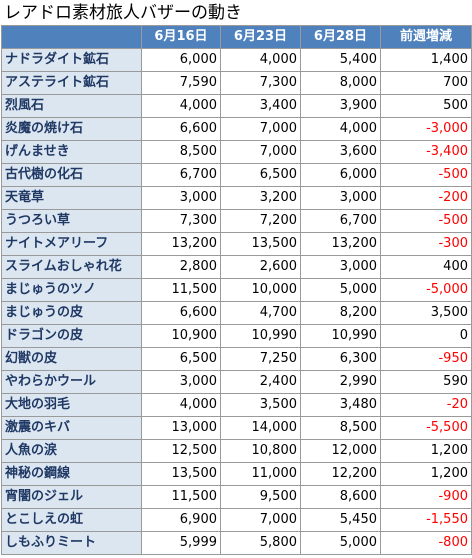  I want to click on header-row: 6月16日 6月23日 6月28日 前週増減, so click(236, 37).